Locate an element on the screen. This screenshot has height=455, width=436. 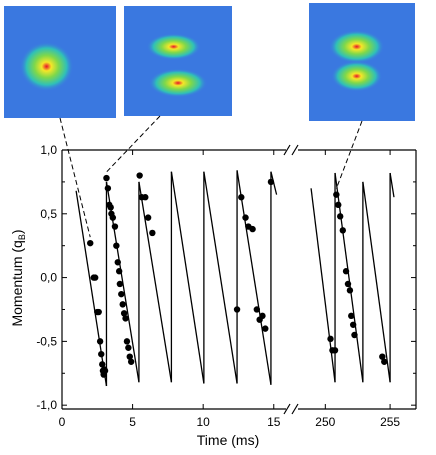
x-tick-label: 5 is located at coordinates (132, 422).